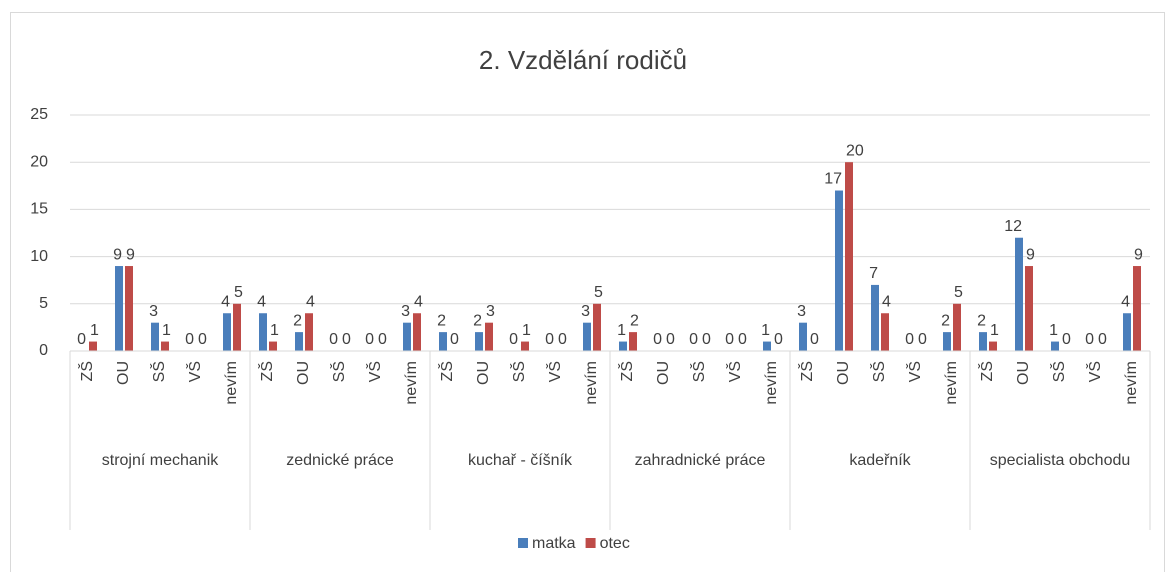 The image size is (1166, 572). What do you see at coordinates (855, 150) in the screenshot?
I see `data-label: 20` at bounding box center [855, 150].